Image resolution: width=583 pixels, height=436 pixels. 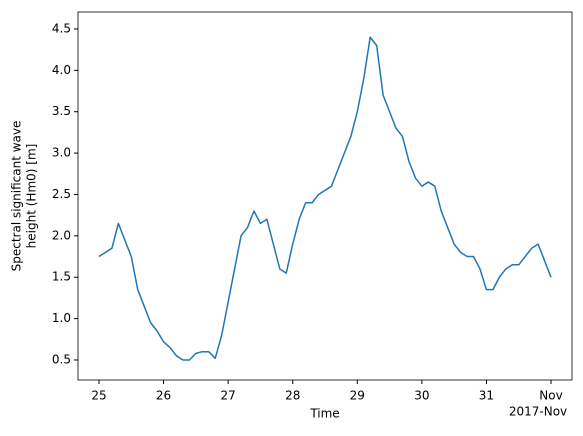 I want to click on y-tick-label: 4.0, so click(x=61, y=70).